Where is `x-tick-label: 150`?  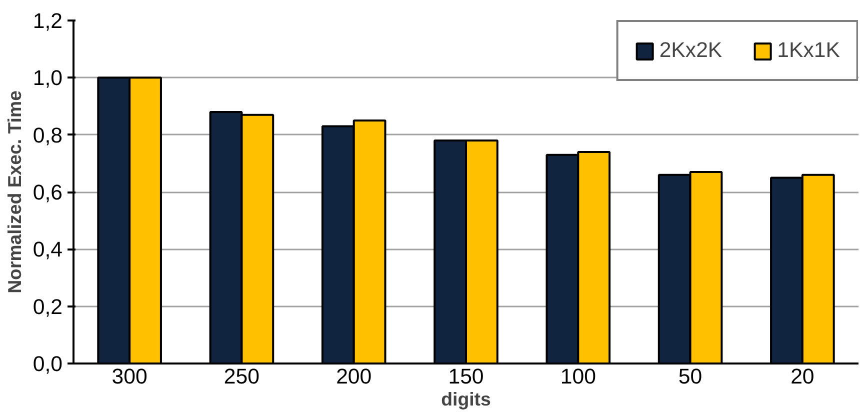 x-tick-label: 150 is located at coordinates (466, 376).